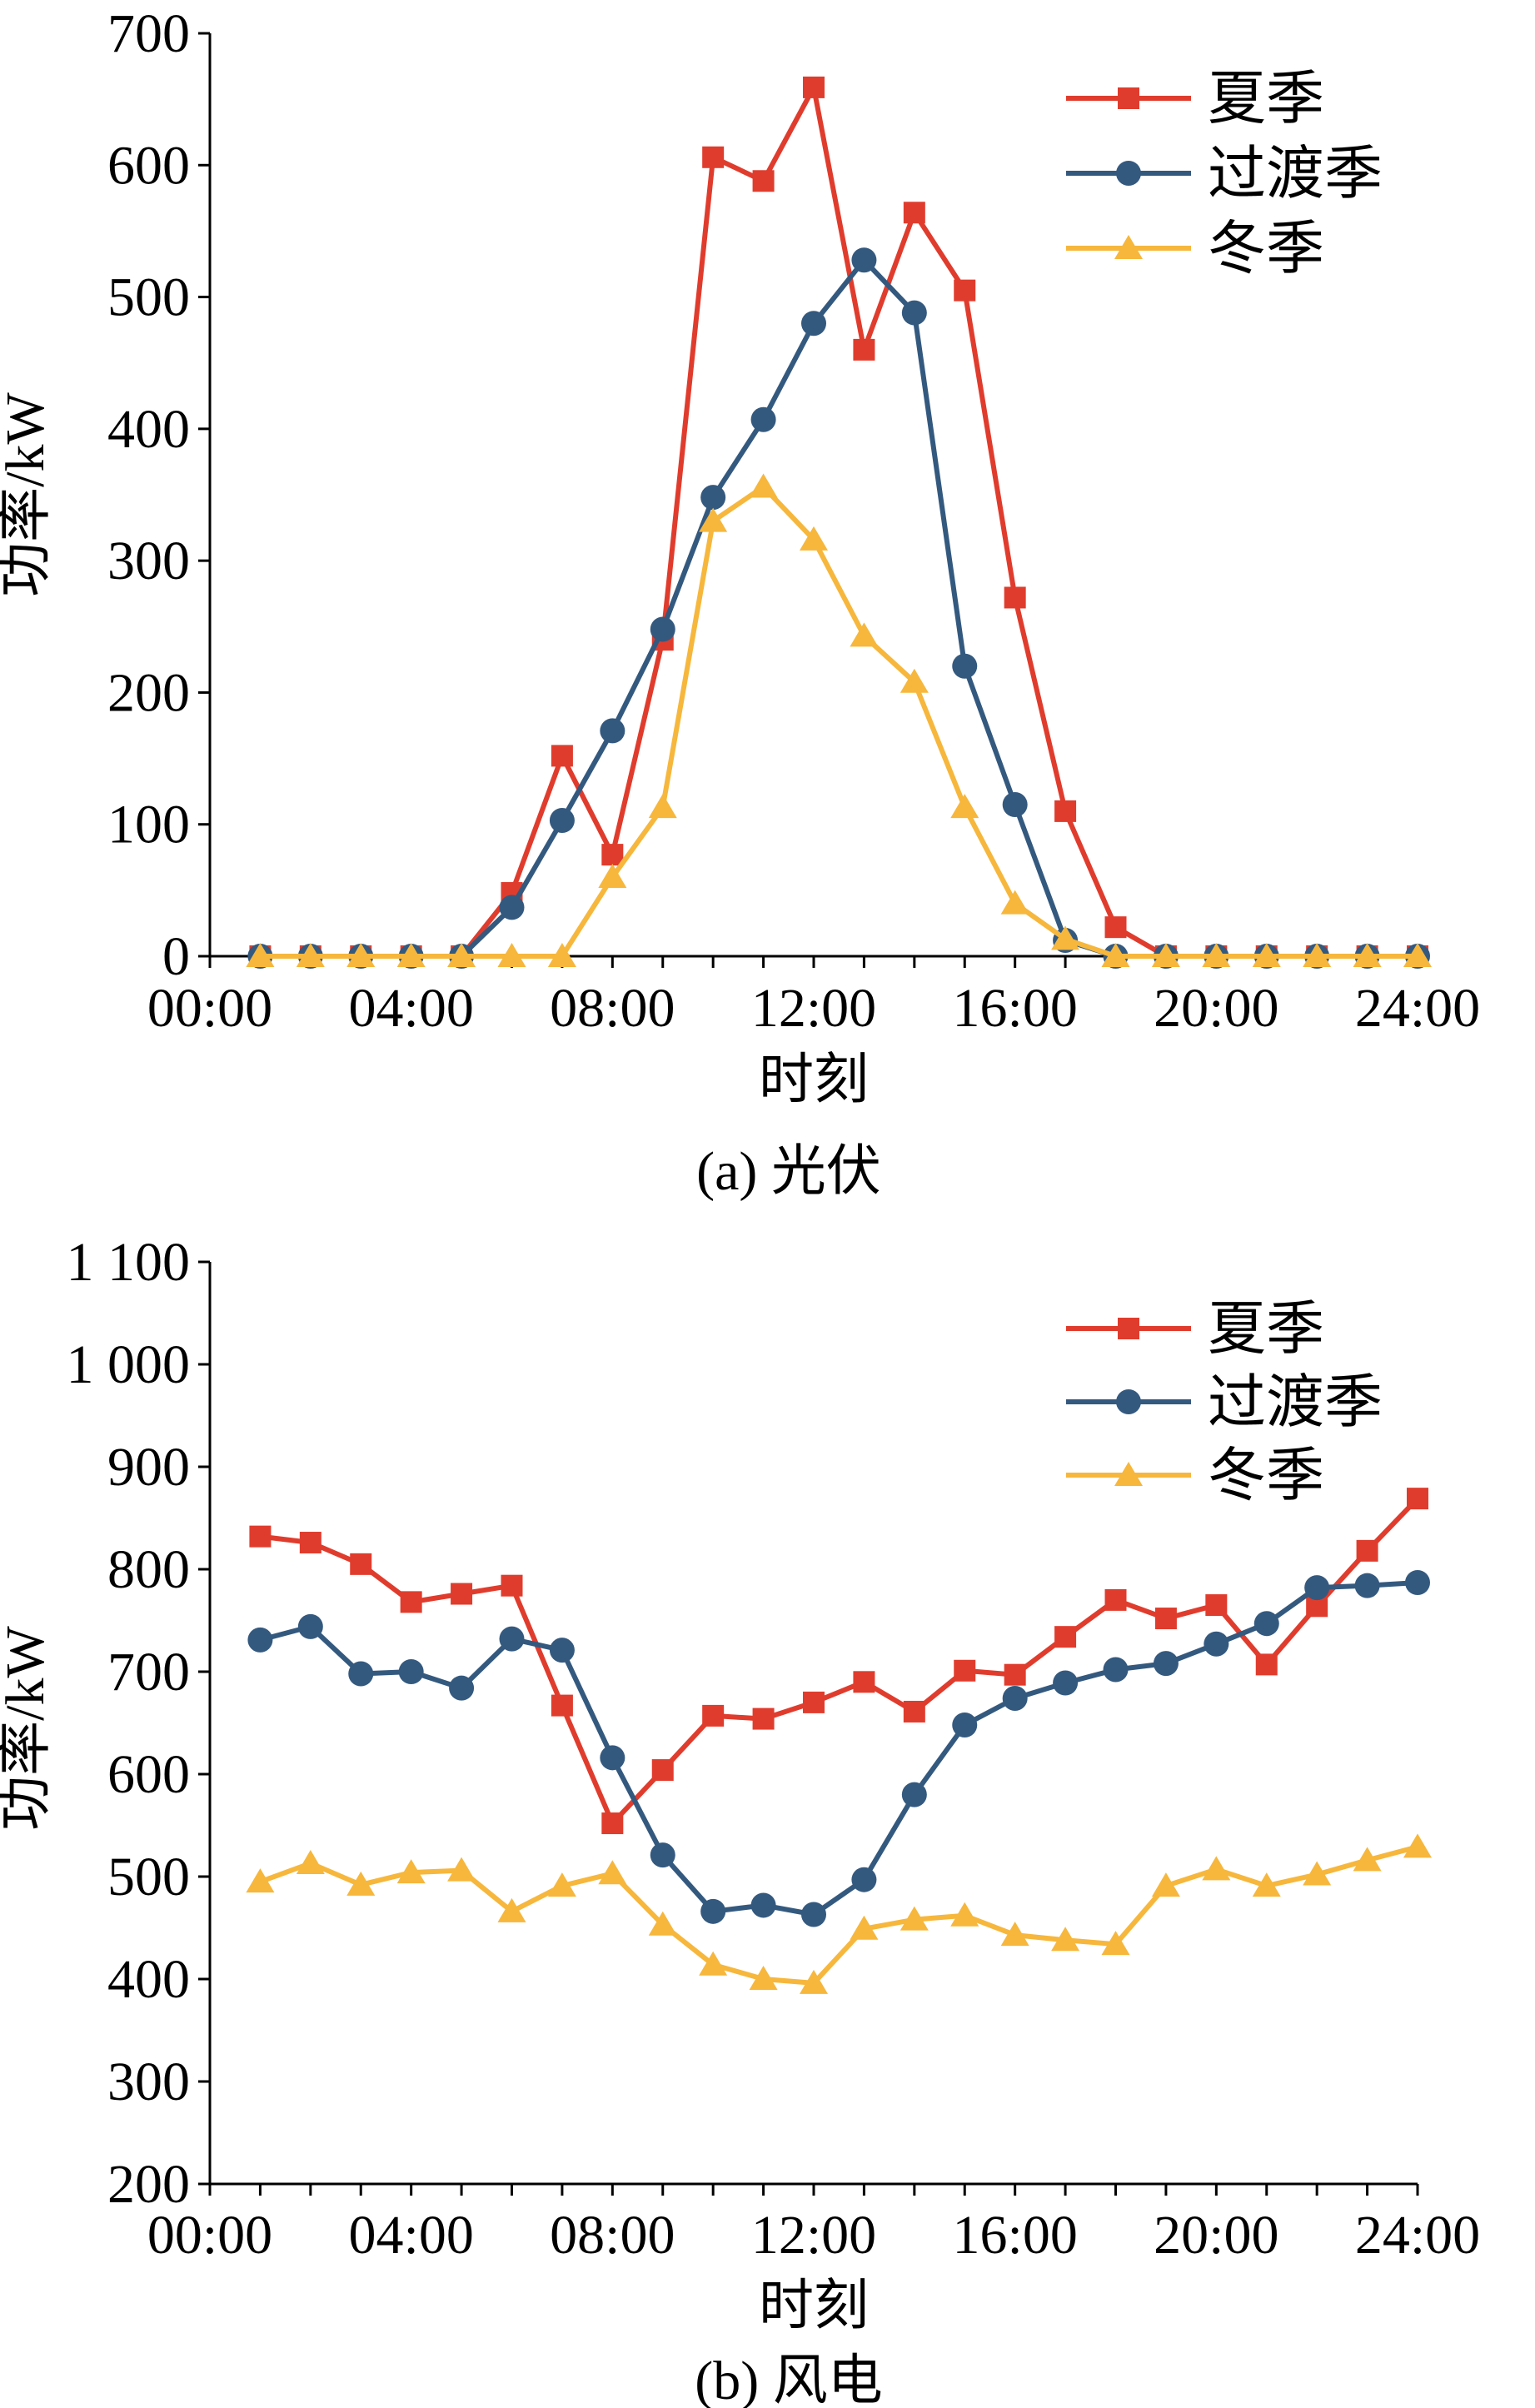  I want to click on y-tick-label: 700, so click(148, 33).